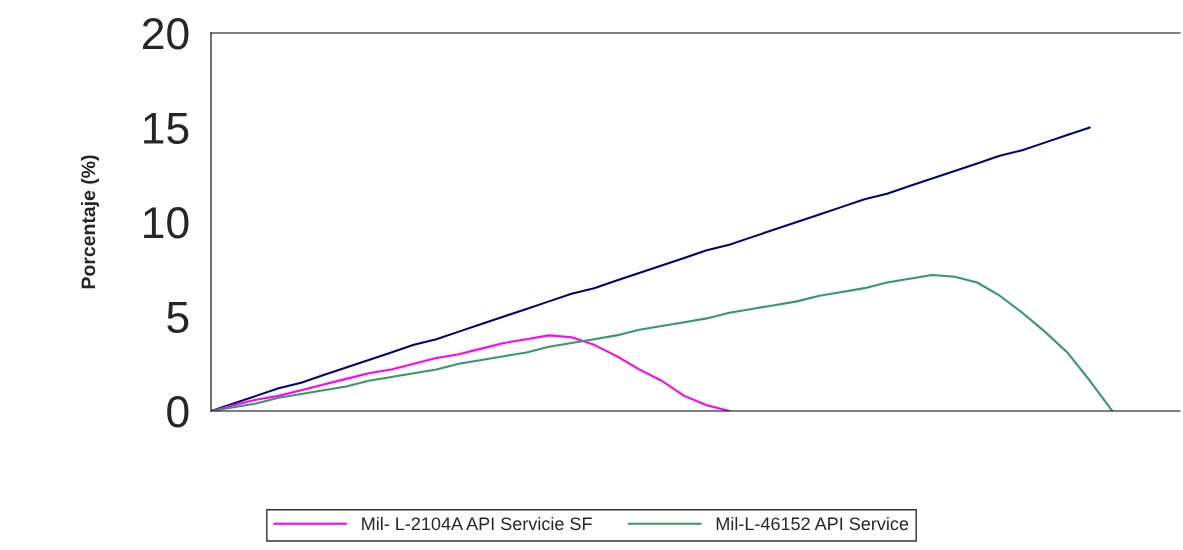  What do you see at coordinates (812, 523) in the screenshot?
I see `legend-label: Mil-L-46152 API Service` at bounding box center [812, 523].